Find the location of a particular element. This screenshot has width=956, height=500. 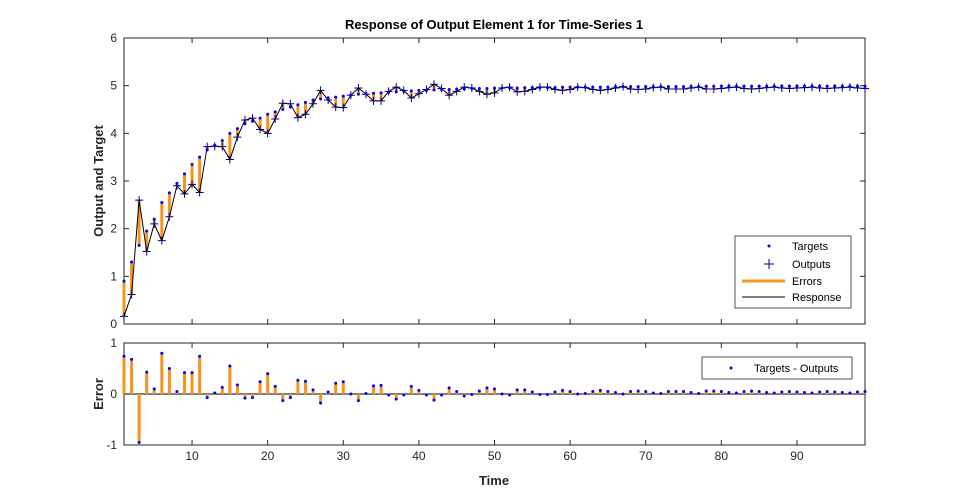

x-tick-label: 10 is located at coordinates (192, 456).